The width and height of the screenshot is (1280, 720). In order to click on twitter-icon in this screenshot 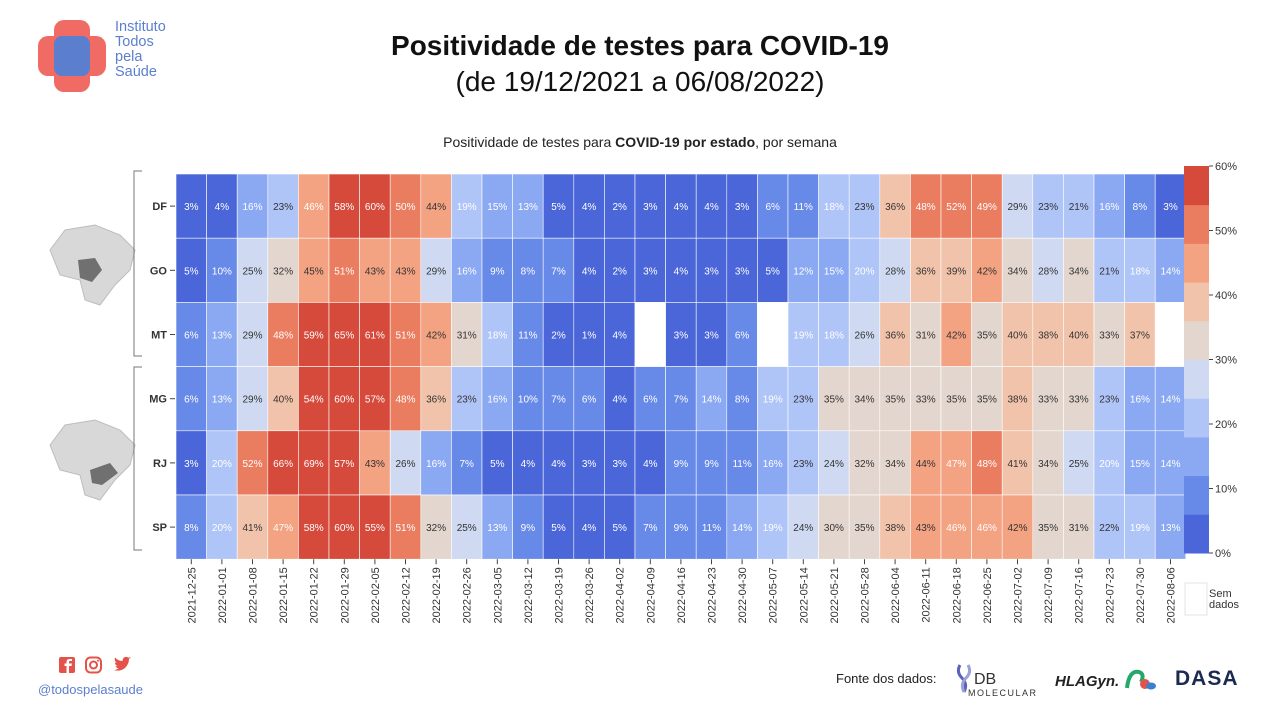, I will do `click(122, 663)`.